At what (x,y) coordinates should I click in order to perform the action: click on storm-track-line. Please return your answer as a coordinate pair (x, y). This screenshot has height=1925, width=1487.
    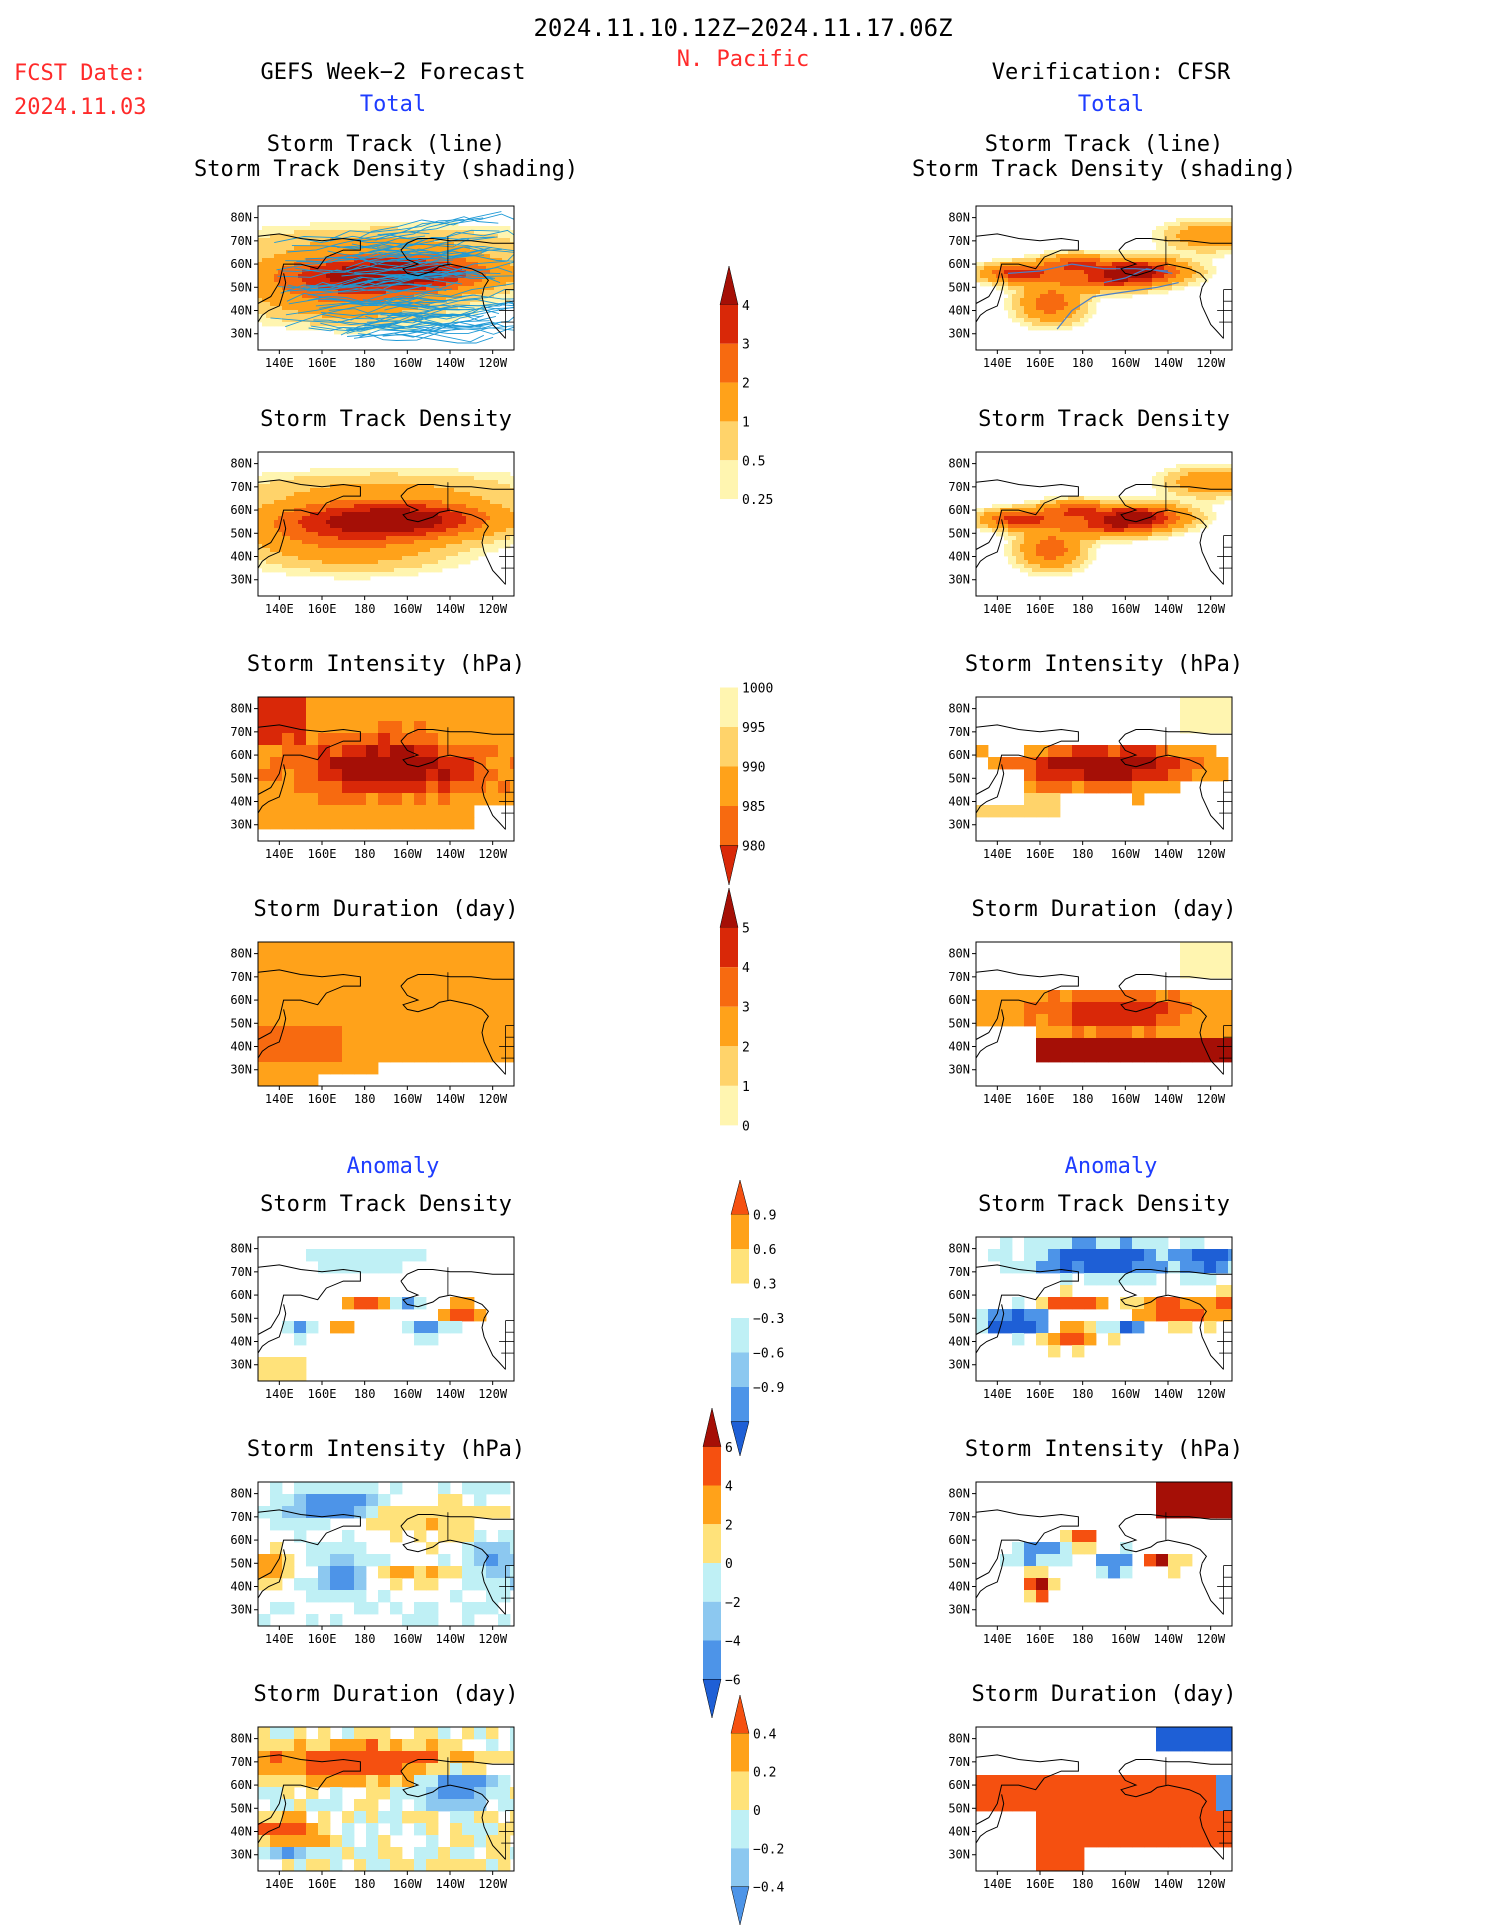
    Looking at the image, I should click on (345, 318).